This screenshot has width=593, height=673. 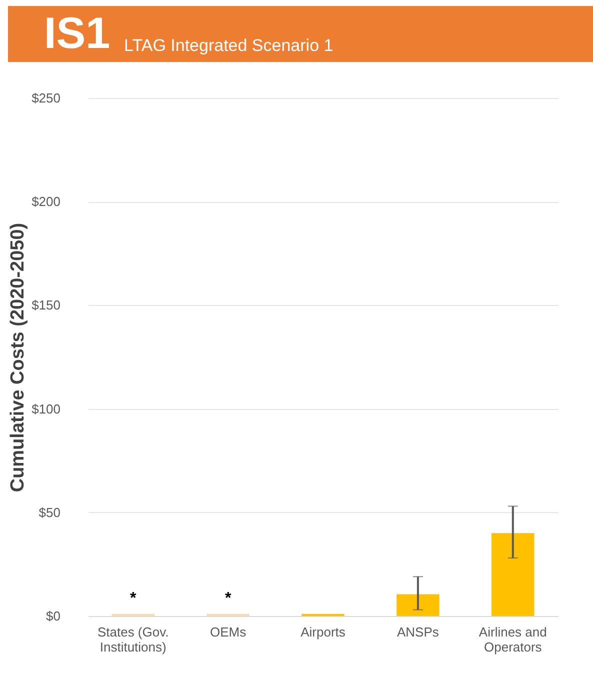 I want to click on x-tick-label: OEMs, so click(x=228, y=632).